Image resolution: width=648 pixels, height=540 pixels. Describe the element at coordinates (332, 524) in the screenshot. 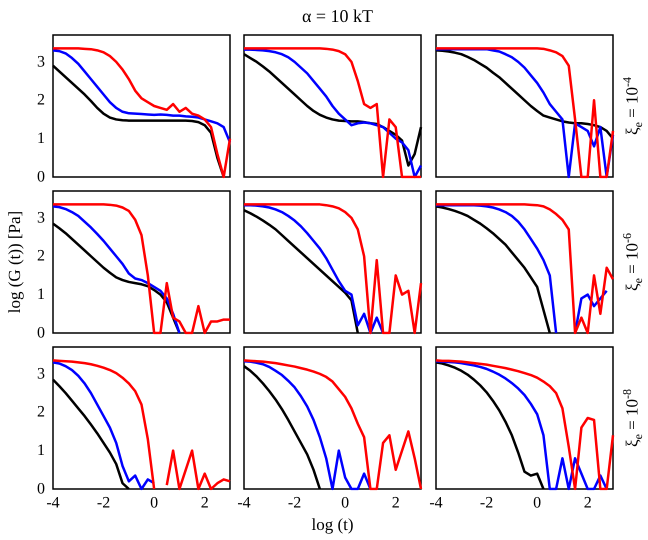

I see `x-axis-title: log (t)` at that location.